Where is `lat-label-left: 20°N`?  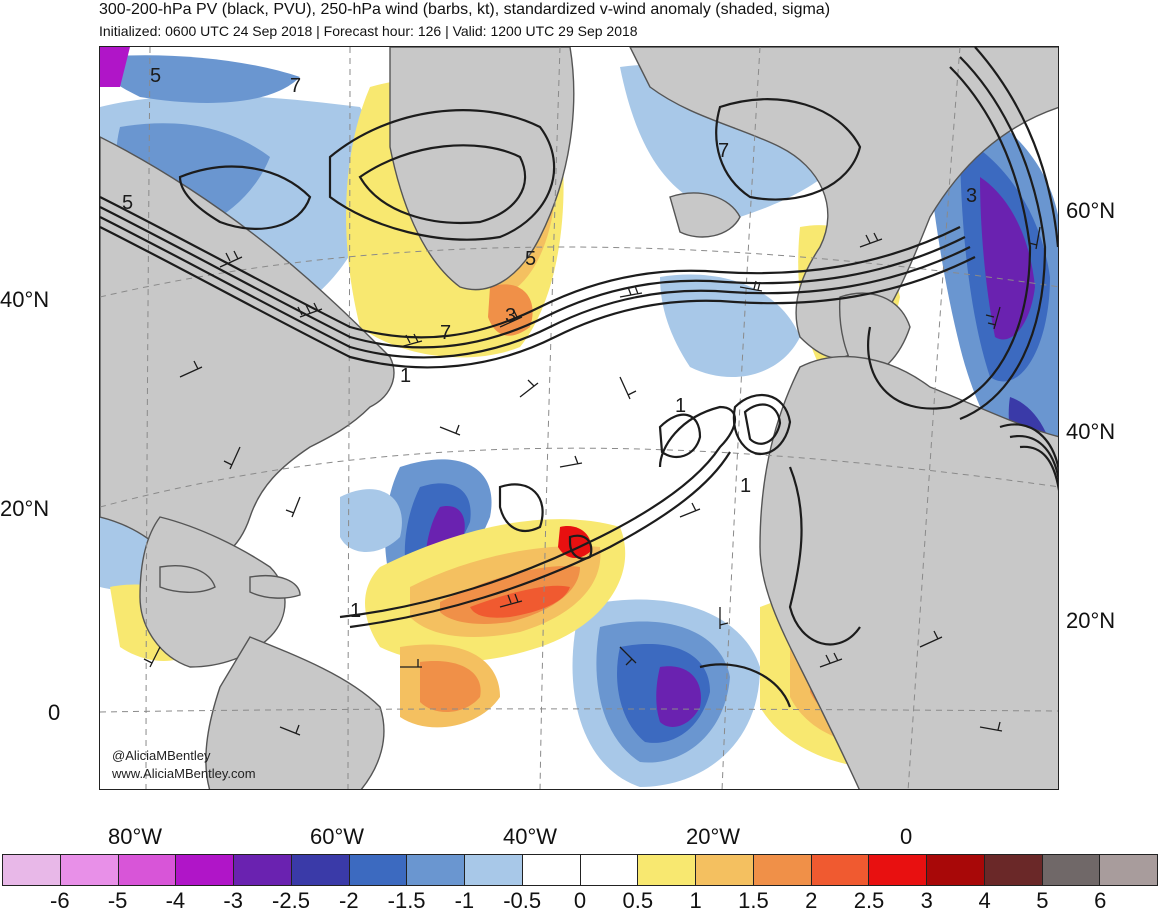
lat-label-left: 20°N is located at coordinates (25, 508).